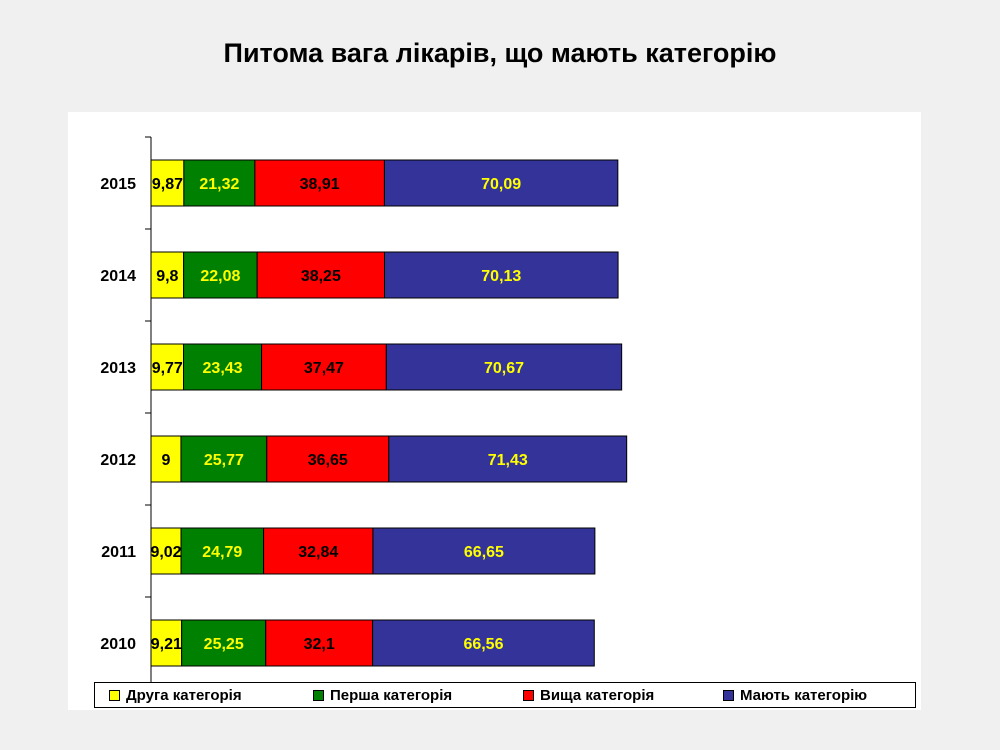 This screenshot has height=750, width=1000. Describe the element at coordinates (118, 184) in the screenshot. I see `category-label: 2015` at that location.